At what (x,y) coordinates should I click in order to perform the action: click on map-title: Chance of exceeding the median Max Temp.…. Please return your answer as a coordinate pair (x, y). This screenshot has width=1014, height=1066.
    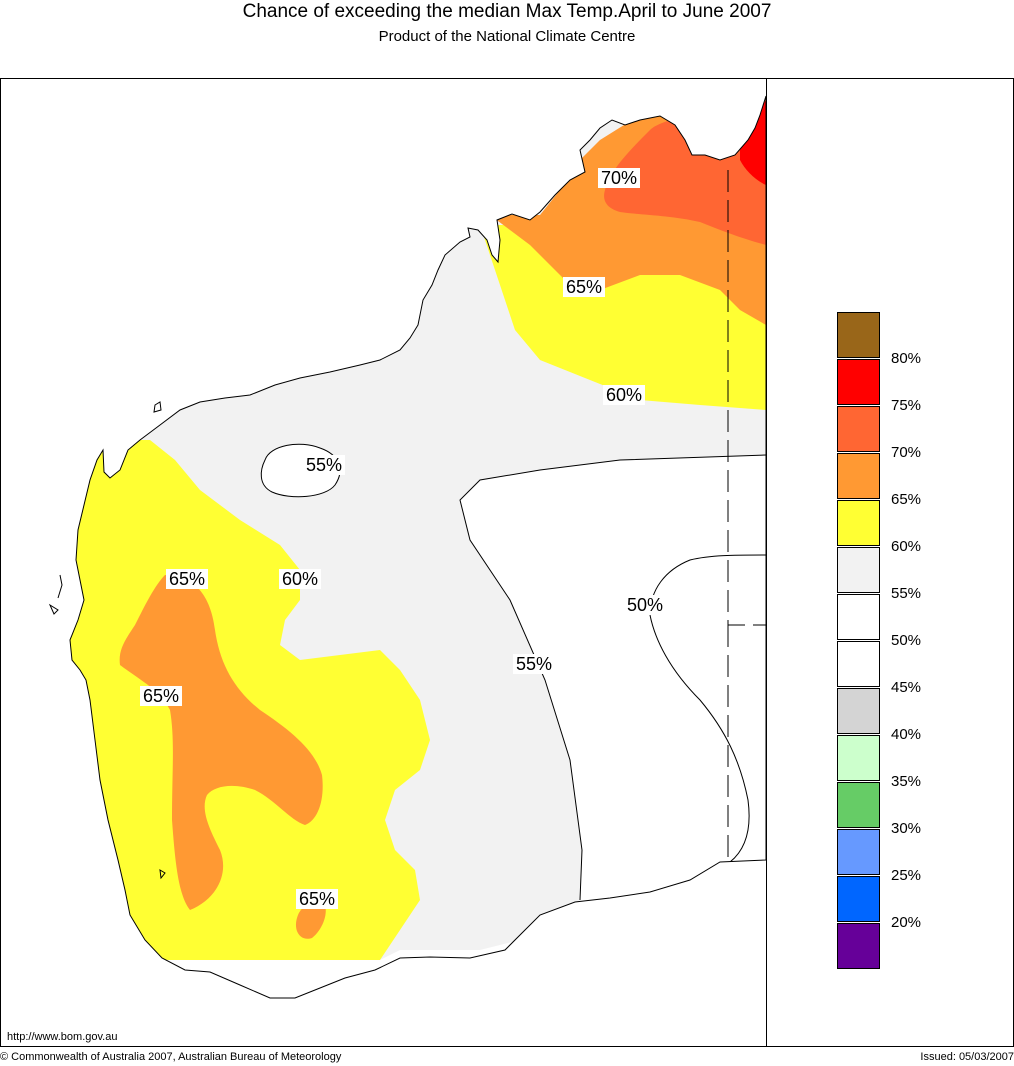
    Looking at the image, I should click on (507, 11).